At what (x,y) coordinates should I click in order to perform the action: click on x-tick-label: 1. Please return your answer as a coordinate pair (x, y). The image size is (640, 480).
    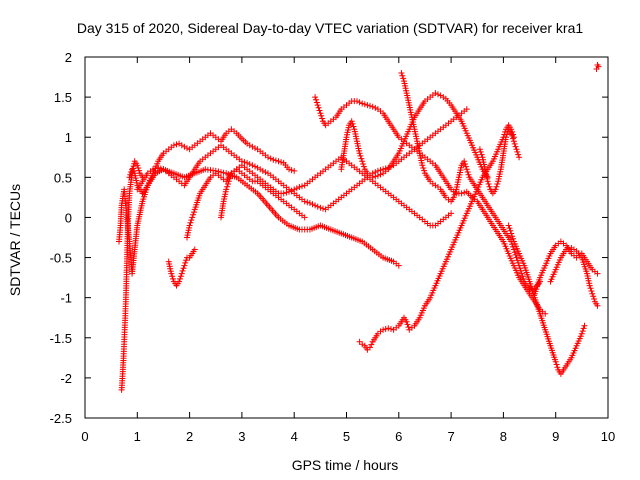
    Looking at the image, I should click on (137, 436).